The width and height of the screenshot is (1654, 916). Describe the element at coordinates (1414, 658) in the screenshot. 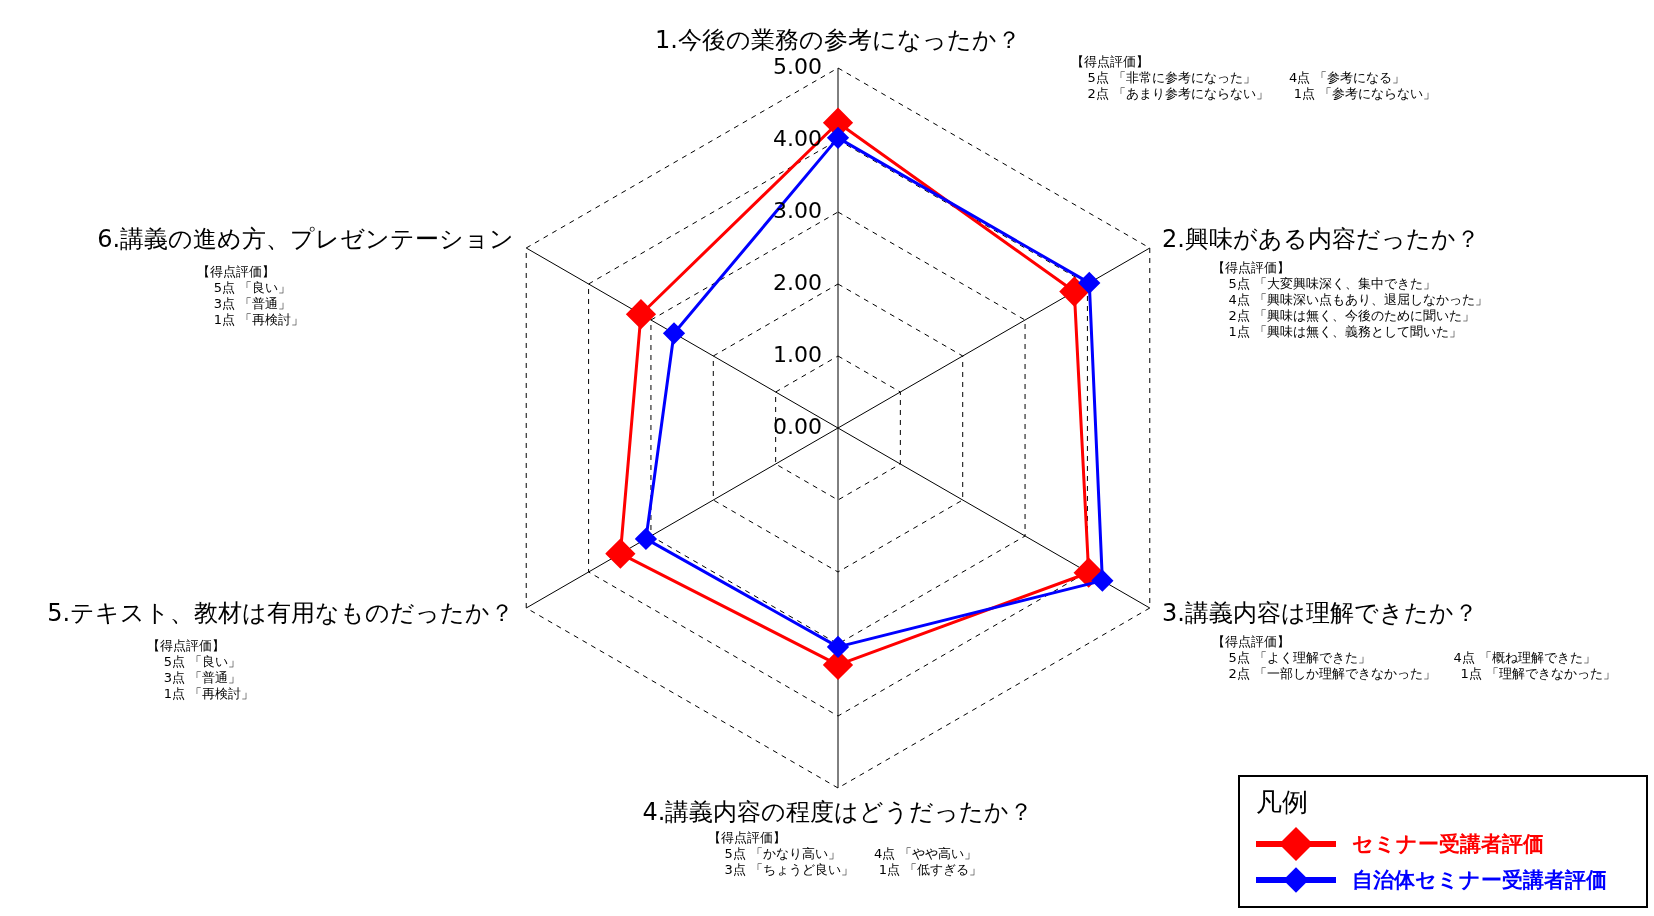

I see `text: 【得点評価】 5点 「よく理解できた」 4点 「概ね理解できた」 2点 「一部しか理解できなかった」 1点 「理解できなかった」` at that location.